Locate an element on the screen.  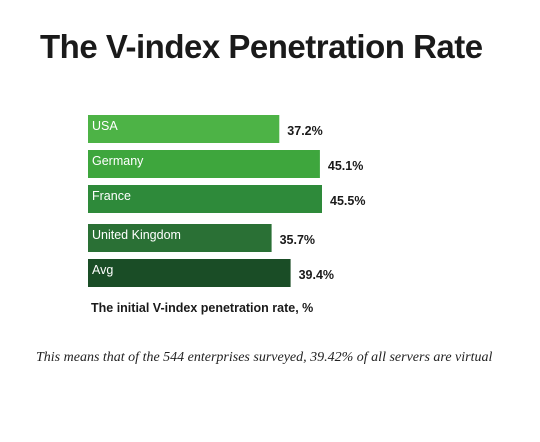
value-label: 45.1% is located at coordinates (345, 166).